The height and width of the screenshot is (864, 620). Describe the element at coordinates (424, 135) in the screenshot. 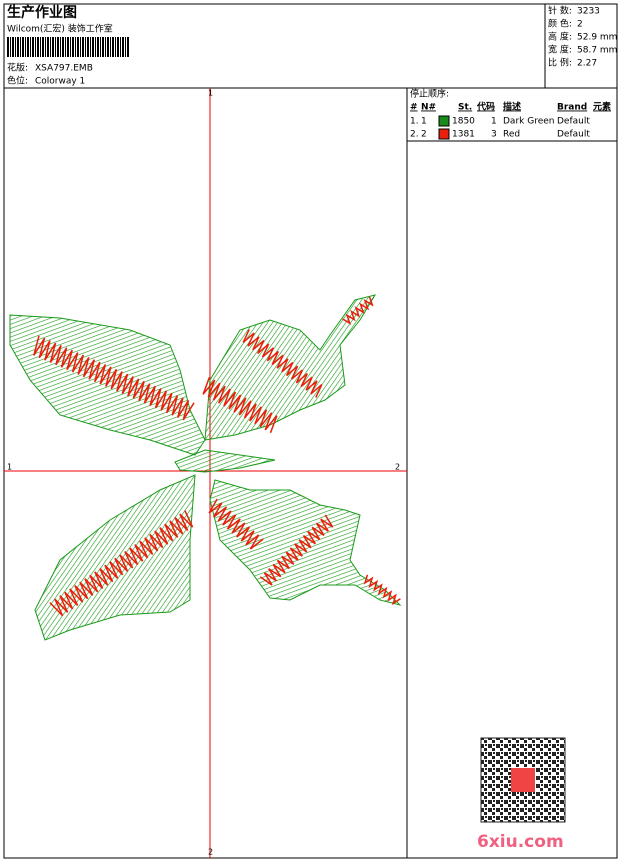

I see `cell-needle: 2` at that location.